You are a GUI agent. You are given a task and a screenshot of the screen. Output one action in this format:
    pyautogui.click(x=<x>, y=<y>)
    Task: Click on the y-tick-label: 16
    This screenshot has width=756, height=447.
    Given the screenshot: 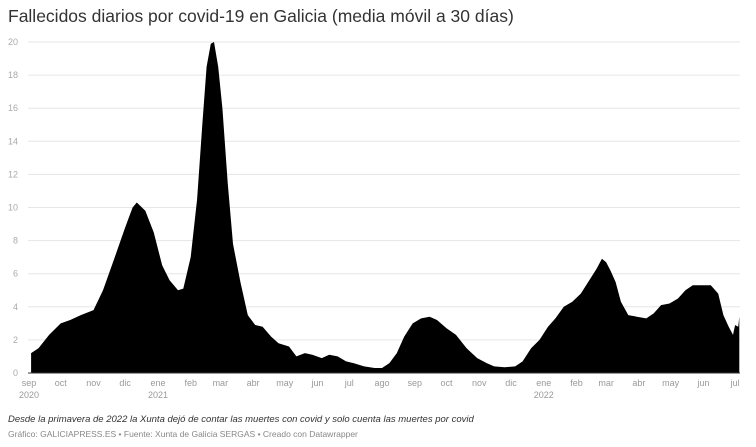 What is the action you would take?
    pyautogui.click(x=13, y=108)
    